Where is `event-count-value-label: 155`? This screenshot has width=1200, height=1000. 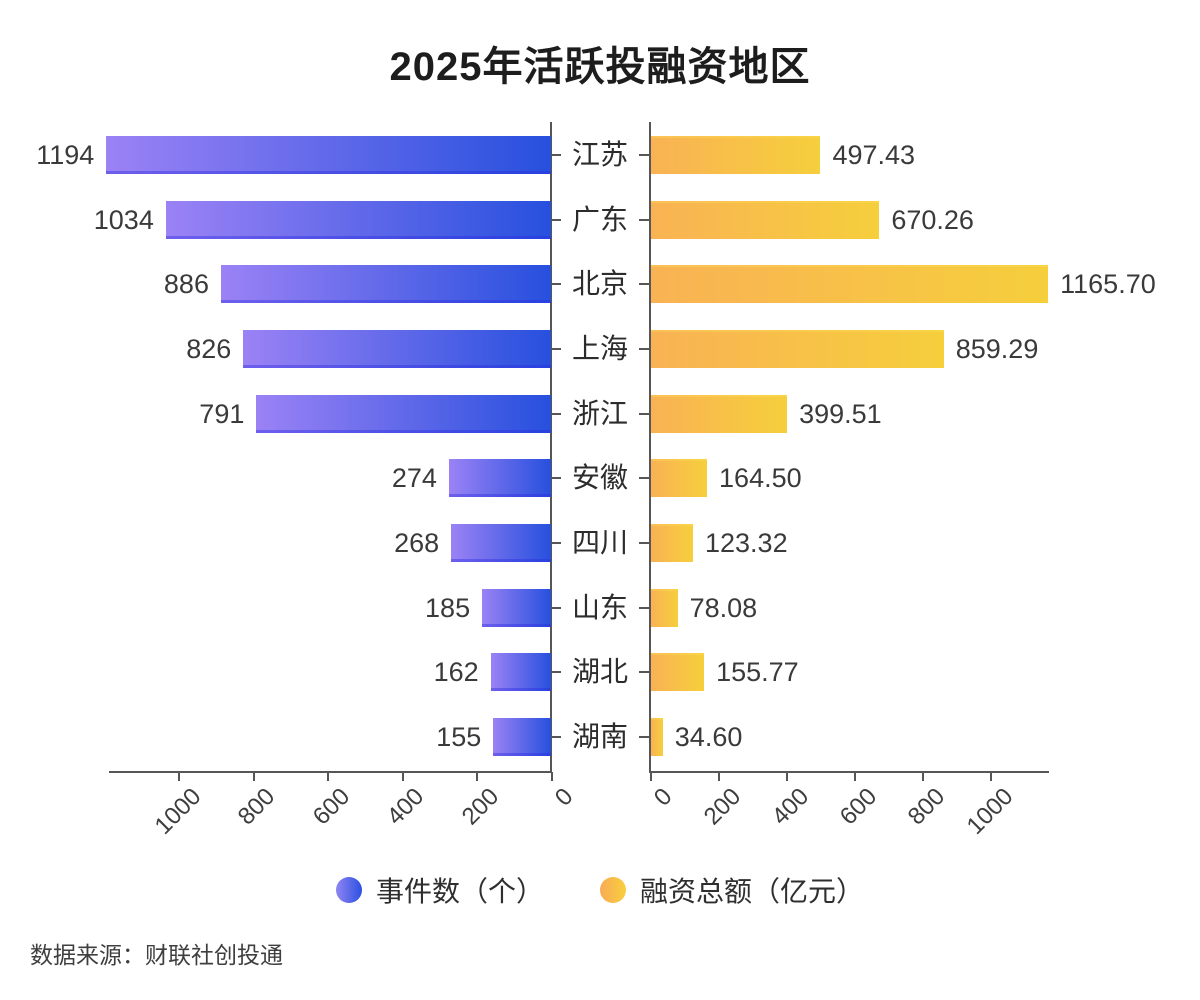 event-count-value-label: 155 is located at coordinates (459, 737).